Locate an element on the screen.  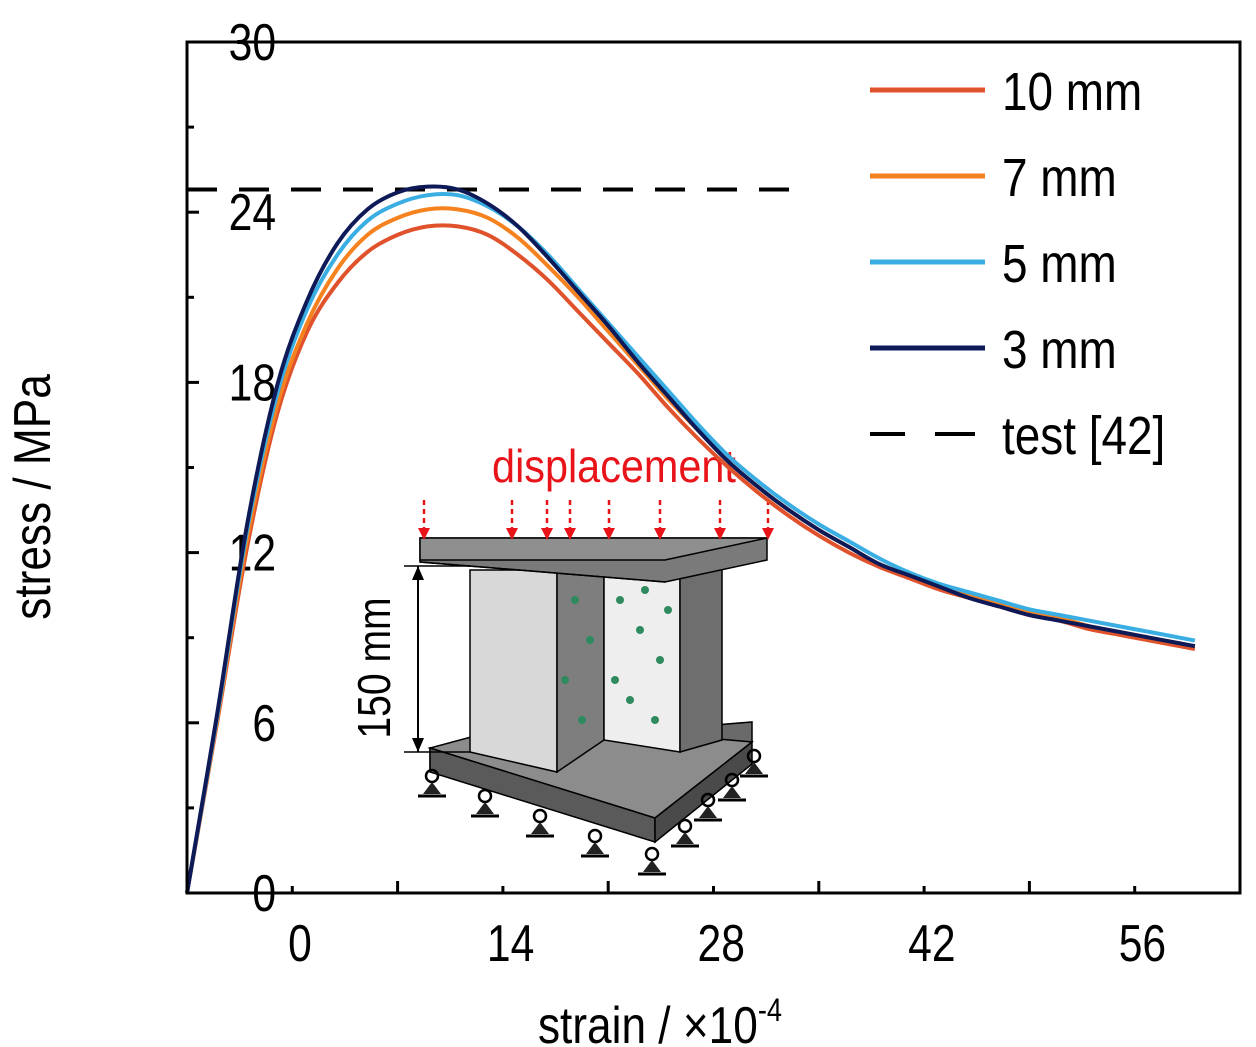
y-tick-label: 12 is located at coordinates (252, 554).